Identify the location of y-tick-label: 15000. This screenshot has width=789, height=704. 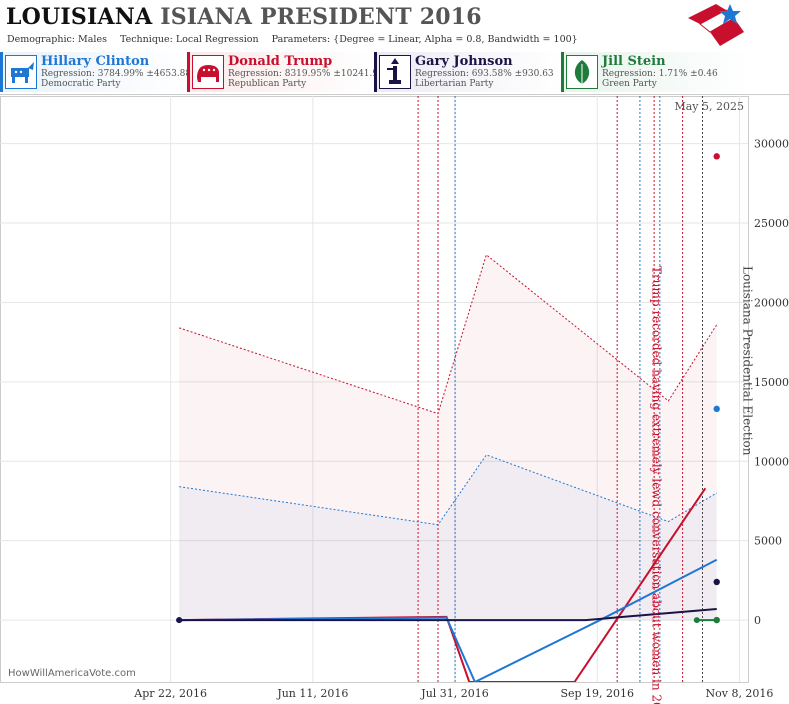
(771, 382).